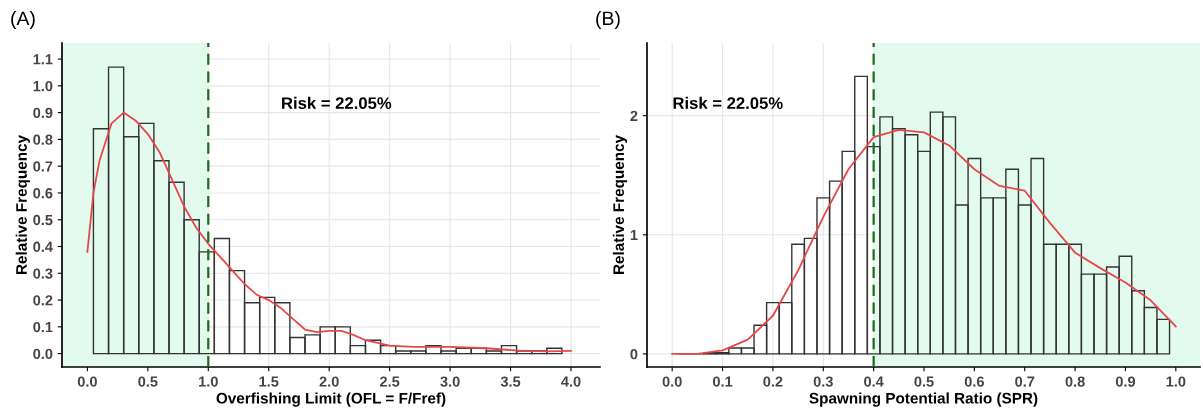 The height and width of the screenshot is (412, 1203). What do you see at coordinates (43, 193) in the screenshot?
I see `y-tick-label: 0.6` at bounding box center [43, 193].